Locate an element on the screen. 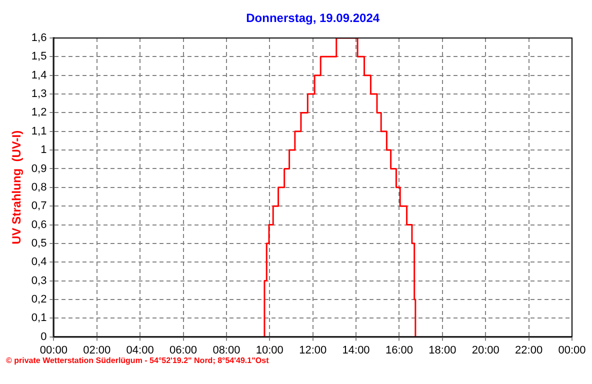 This screenshot has height=384, width=592. y-tick-label: 0,4 is located at coordinates (39, 262).